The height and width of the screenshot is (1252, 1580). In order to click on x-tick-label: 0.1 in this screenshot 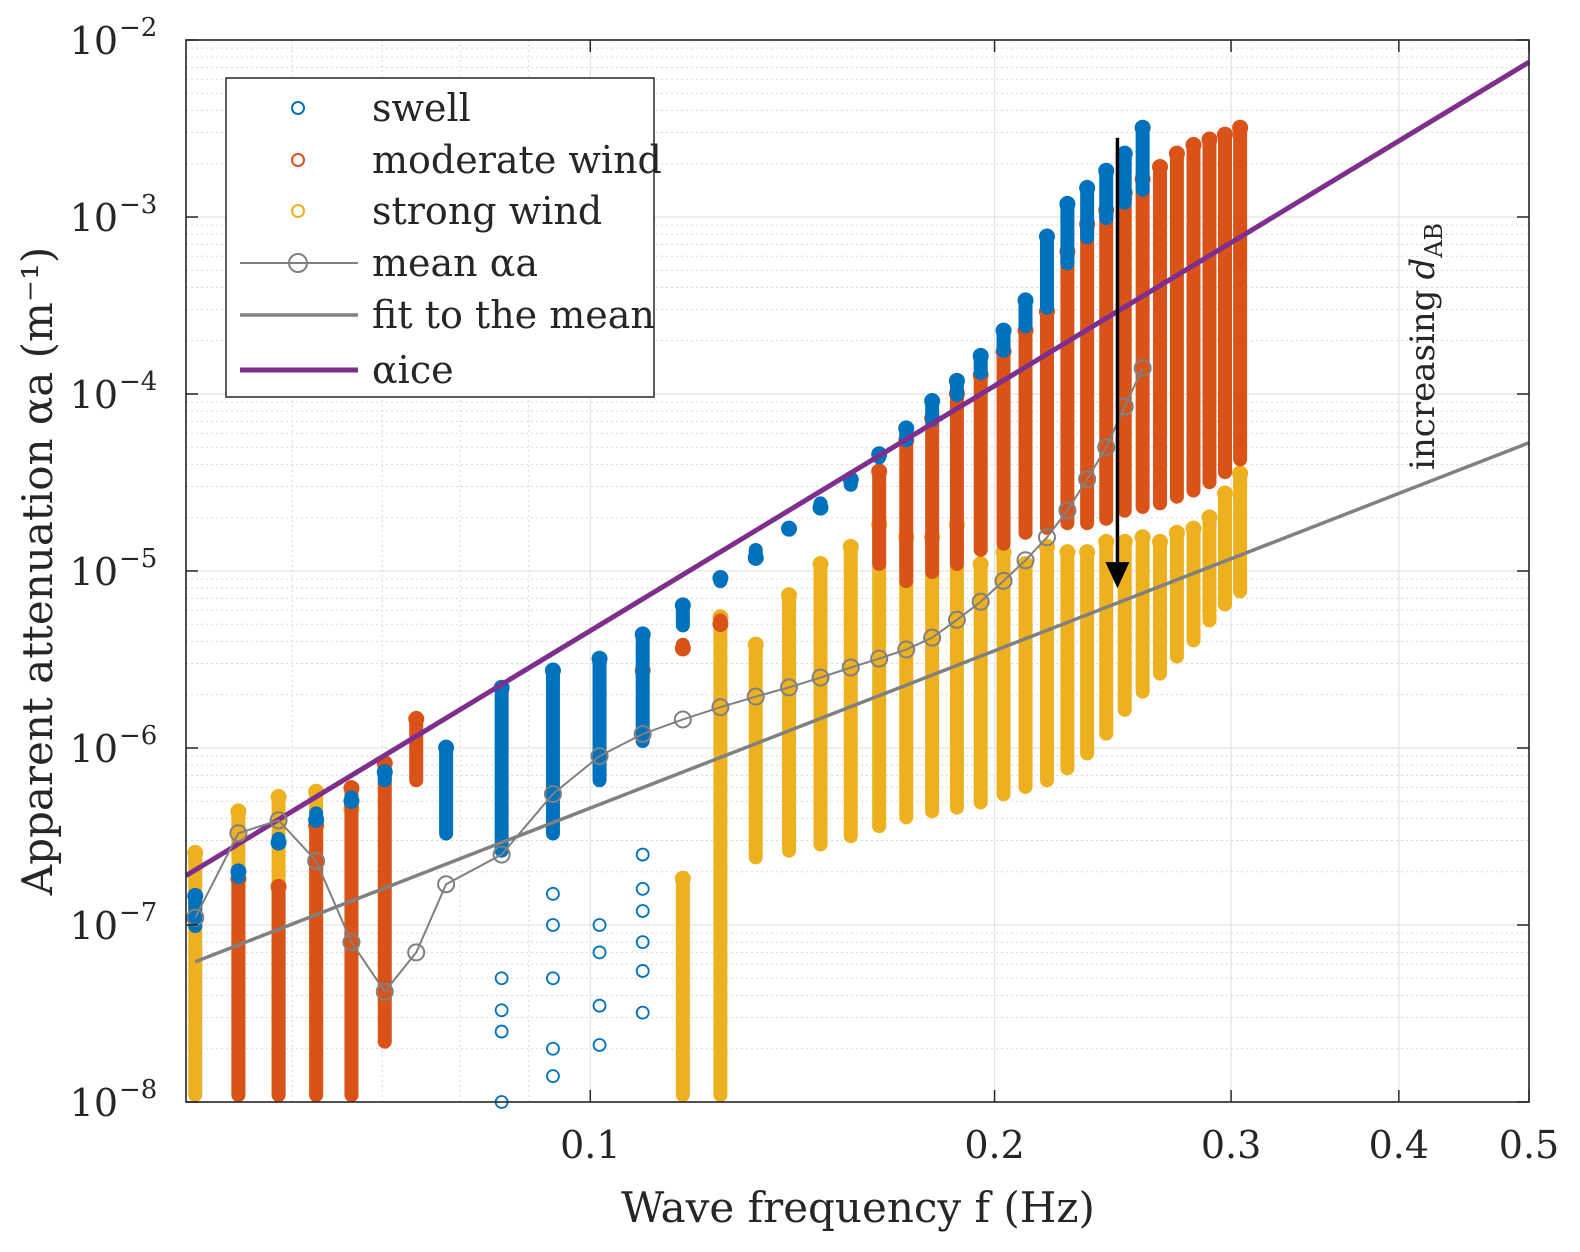, I will do `click(590, 1145)`.